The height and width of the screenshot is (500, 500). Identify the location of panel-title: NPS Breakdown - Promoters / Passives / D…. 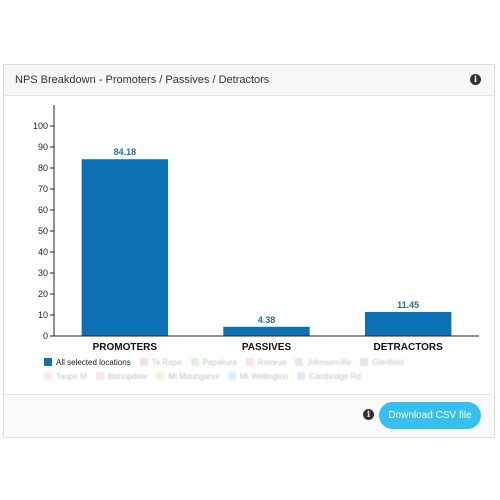
(142, 80).